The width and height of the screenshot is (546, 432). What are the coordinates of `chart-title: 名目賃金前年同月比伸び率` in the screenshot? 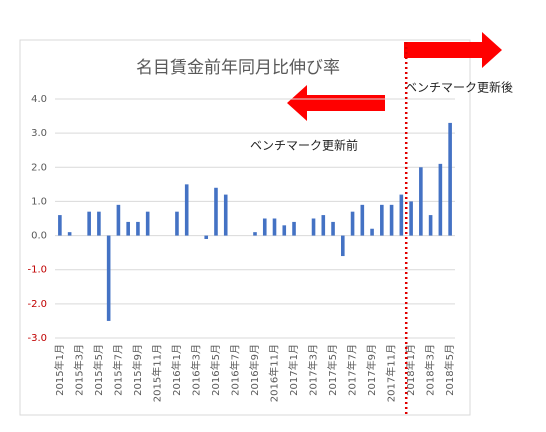 It's located at (238, 68).